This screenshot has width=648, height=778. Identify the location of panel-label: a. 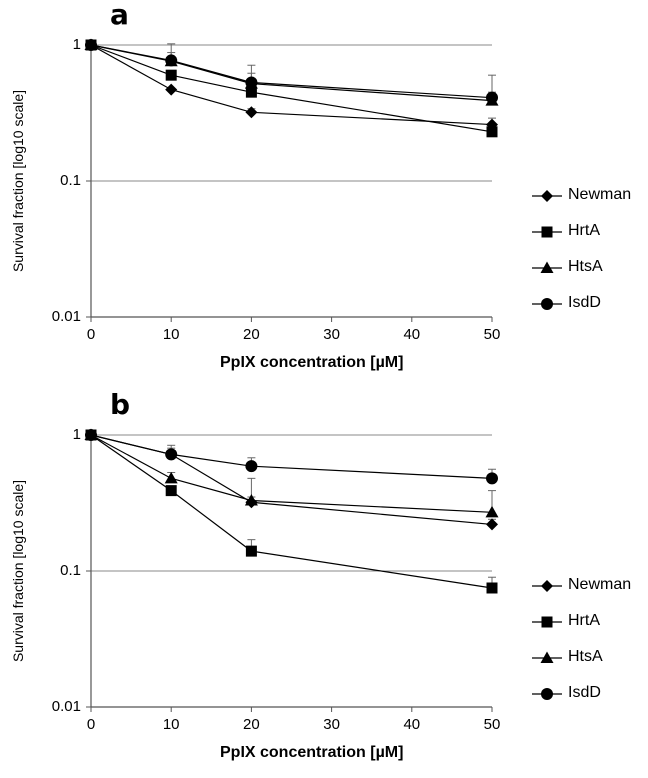
(119, 15).